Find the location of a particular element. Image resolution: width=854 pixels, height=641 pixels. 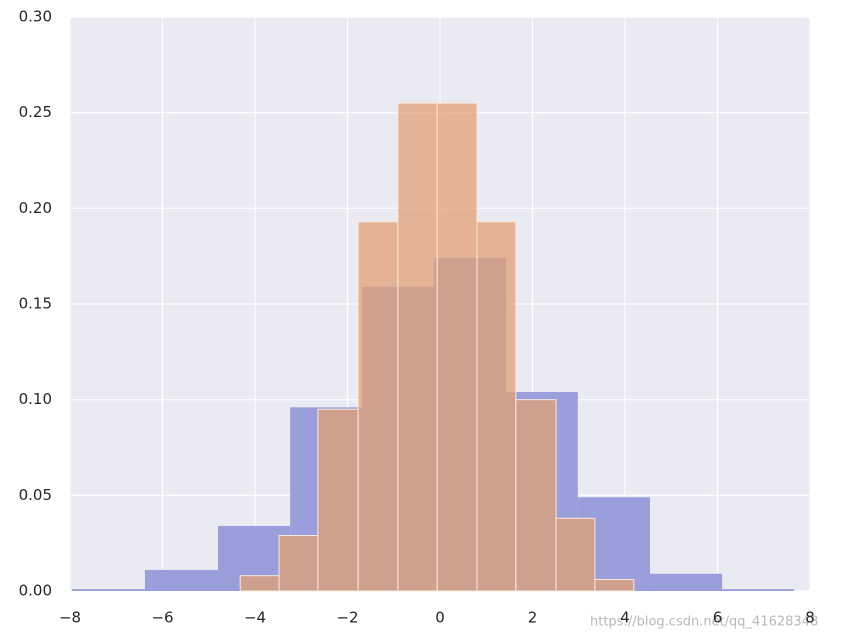

y-tick-label: 0.00 is located at coordinates (35, 591).